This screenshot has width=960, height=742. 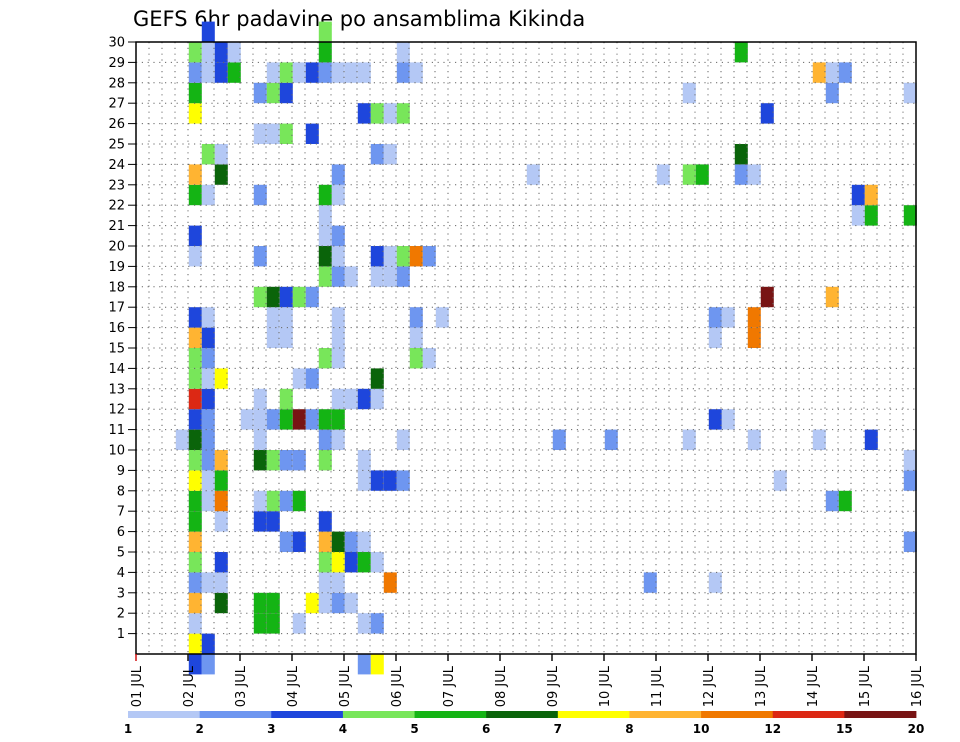 What do you see at coordinates (553, 686) in the screenshot?
I see `x-tick-label: 09 JUL` at bounding box center [553, 686].